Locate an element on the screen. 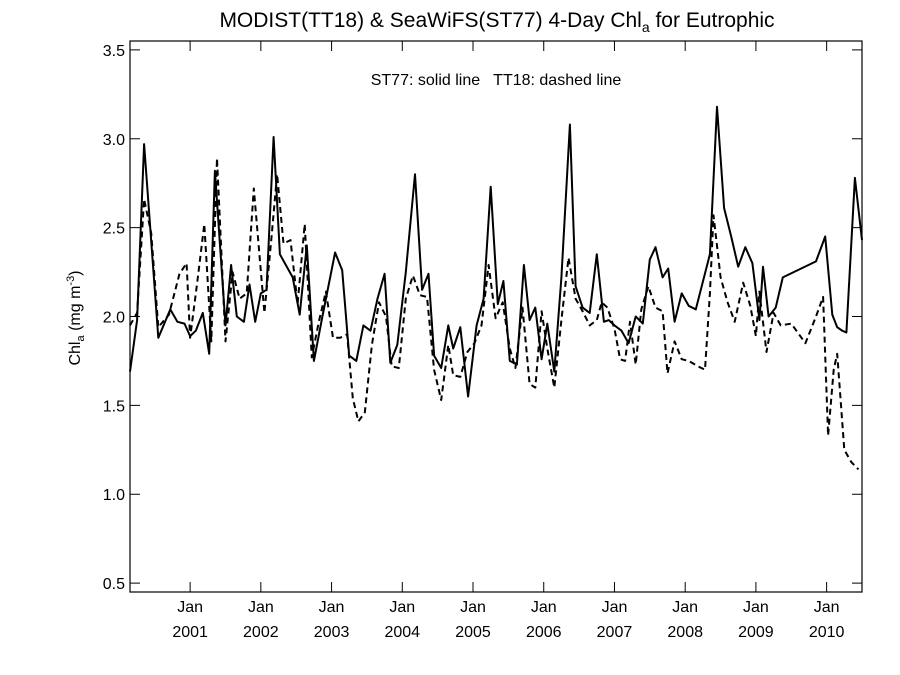 The height and width of the screenshot is (675, 900). x-tick-label-year: 2008 is located at coordinates (685, 632).